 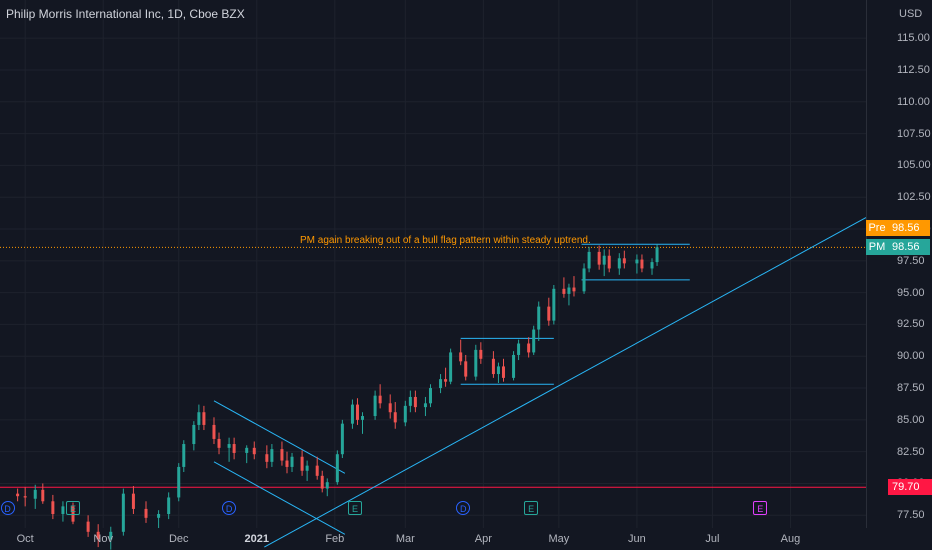 I want to click on price-axis, so click(x=899, y=264).